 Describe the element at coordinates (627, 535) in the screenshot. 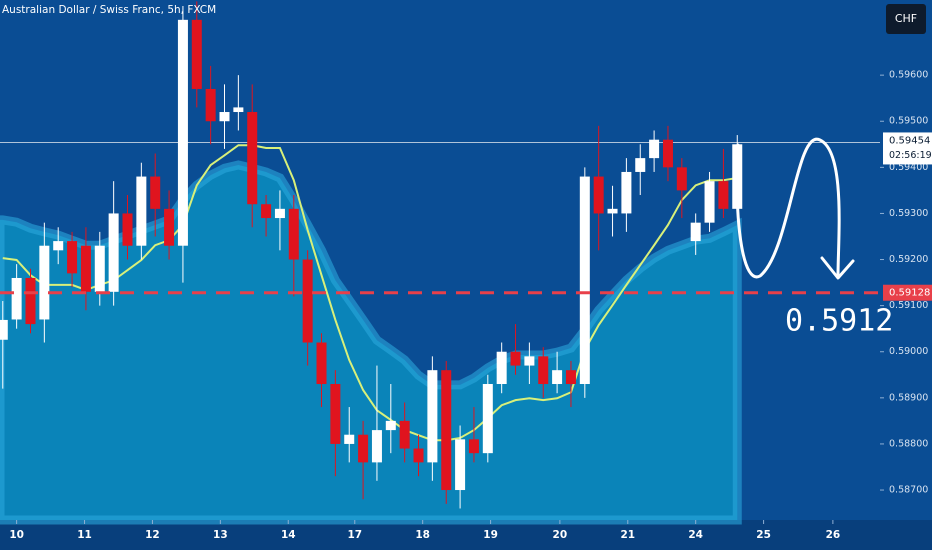

I see `x-tick-label: 21` at that location.